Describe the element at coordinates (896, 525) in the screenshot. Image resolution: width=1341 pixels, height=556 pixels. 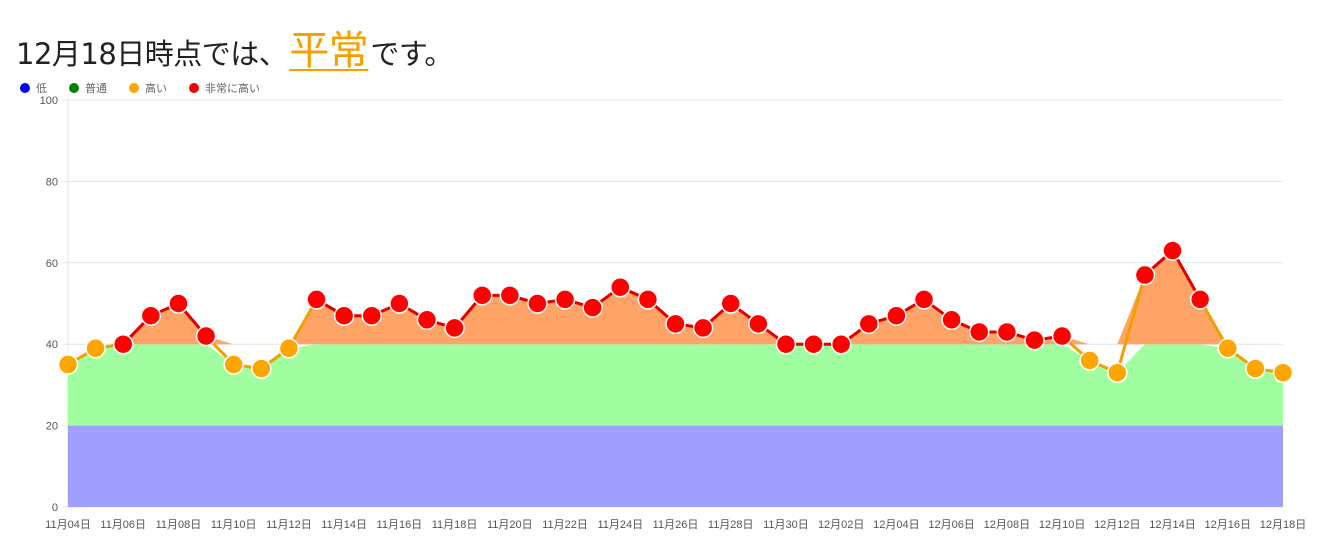
I see `x-tick-label: 12月04日` at that location.